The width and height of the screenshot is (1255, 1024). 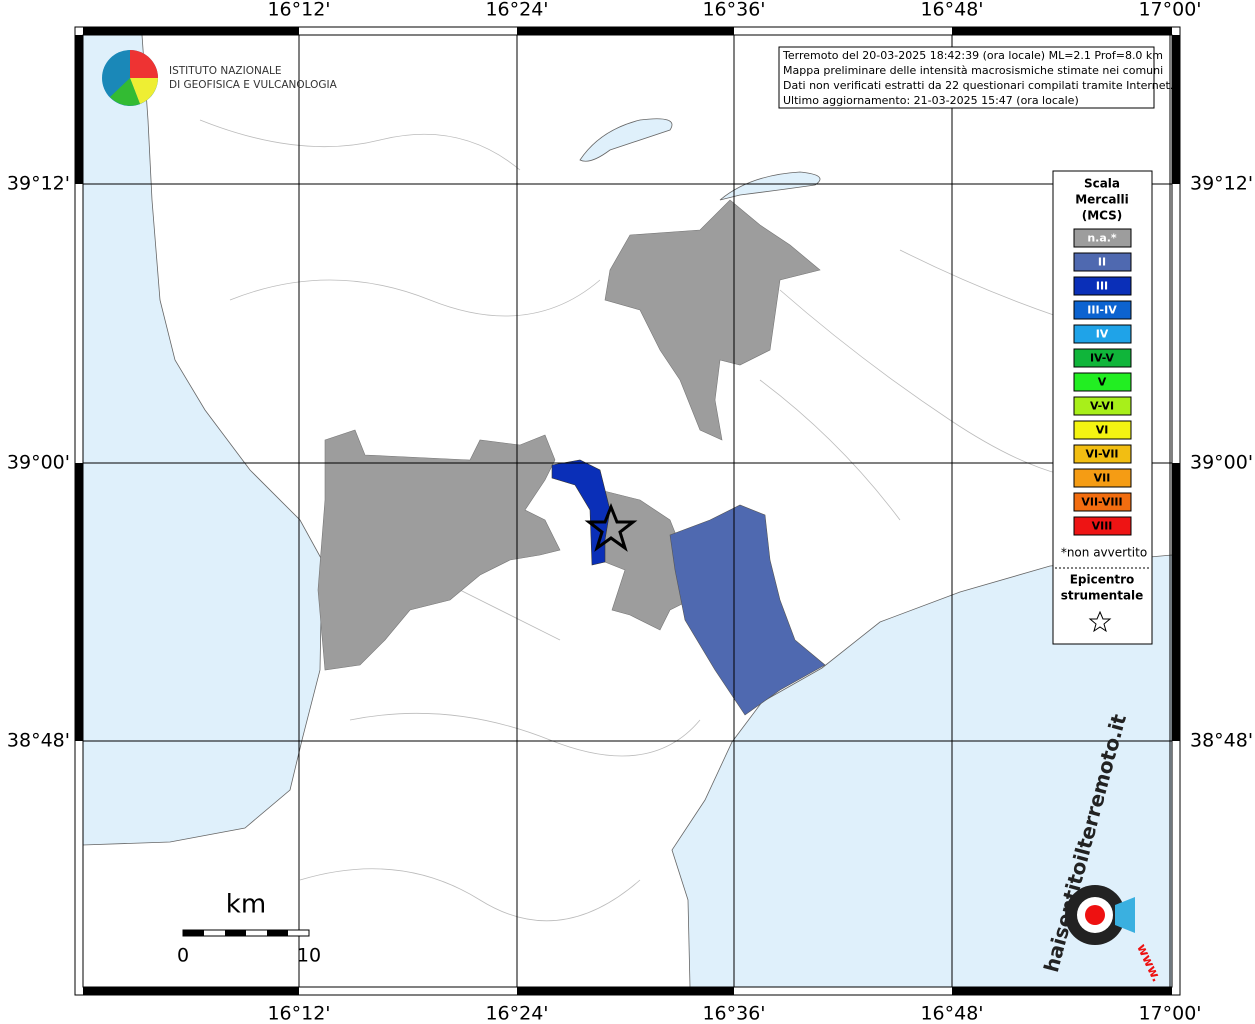 What do you see at coordinates (1125, 915) in the screenshot?
I see `badge-speaker` at bounding box center [1125, 915].